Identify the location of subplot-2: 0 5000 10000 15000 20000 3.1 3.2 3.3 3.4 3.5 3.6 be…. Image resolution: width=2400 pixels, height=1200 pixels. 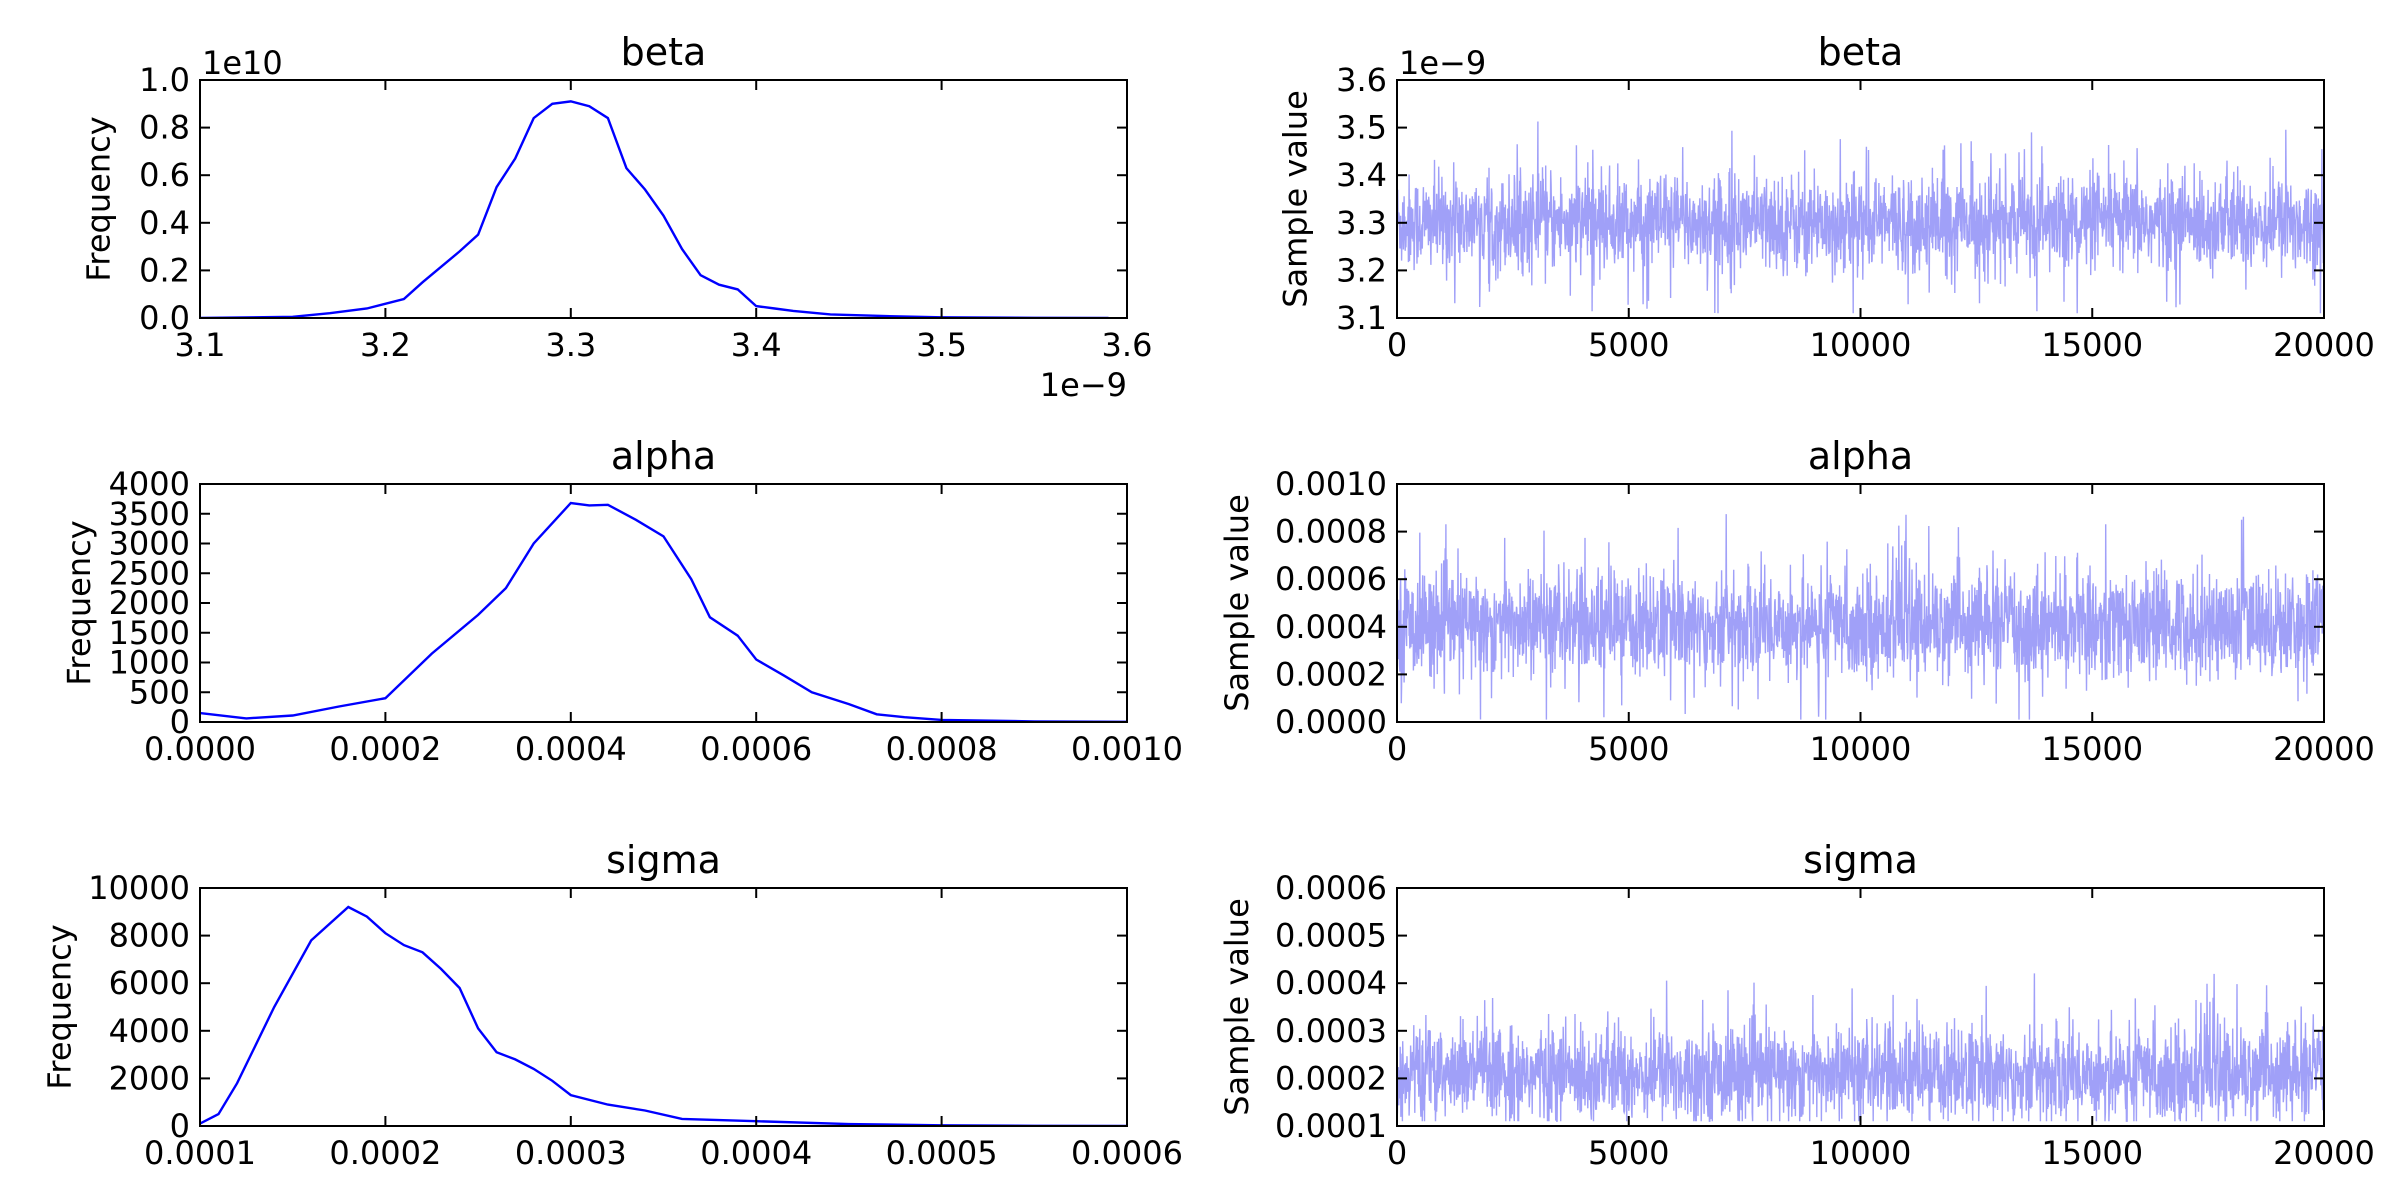
(1826, 197).